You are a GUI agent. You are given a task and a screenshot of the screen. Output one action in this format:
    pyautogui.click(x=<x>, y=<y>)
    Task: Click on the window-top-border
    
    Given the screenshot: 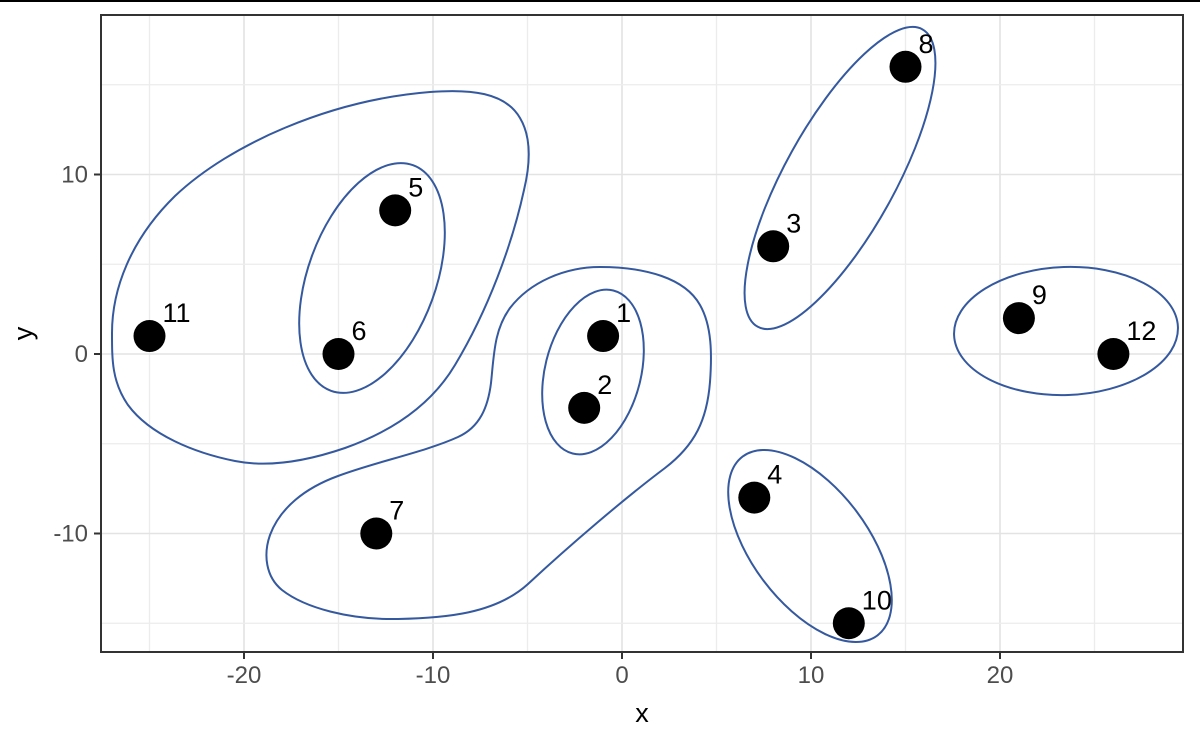 What is the action you would take?
    pyautogui.click(x=600, y=1)
    